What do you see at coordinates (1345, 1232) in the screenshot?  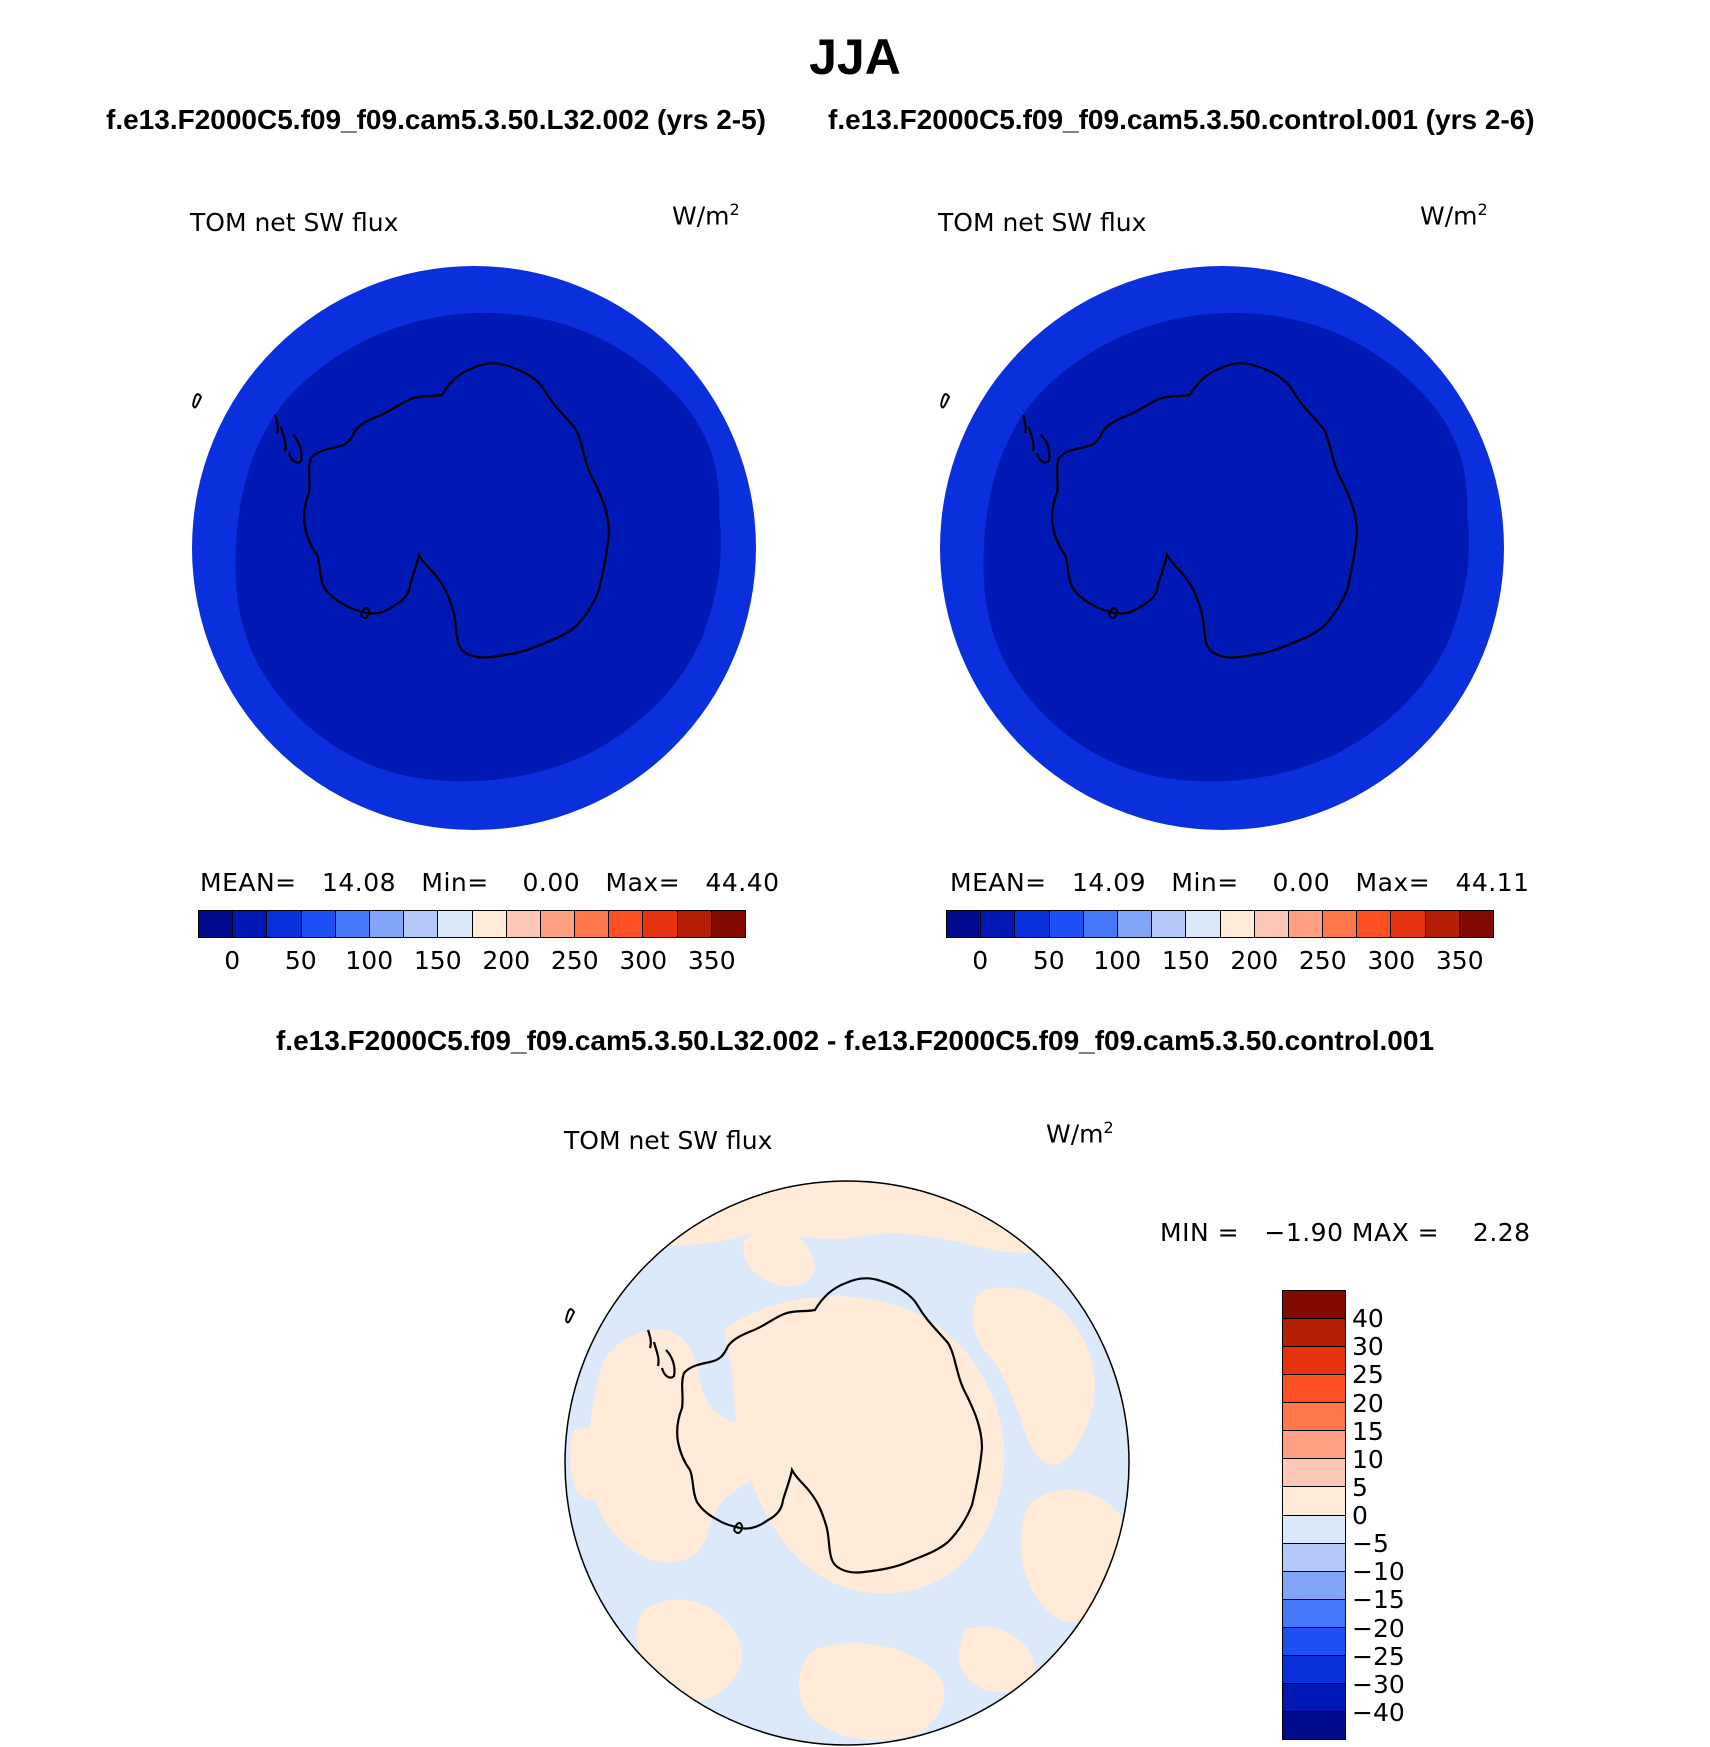 I see `difference-minmax: MIN = −1.90 MAX = 2.28` at bounding box center [1345, 1232].